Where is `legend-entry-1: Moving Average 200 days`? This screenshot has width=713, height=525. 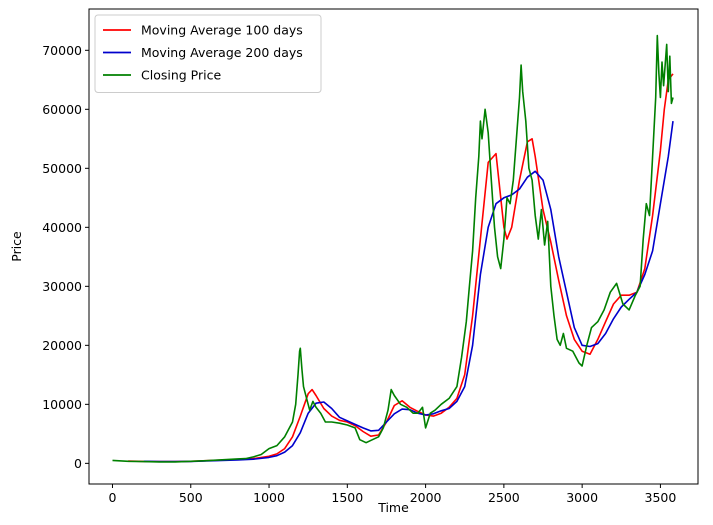 legend-entry-1: Moving Average 200 days is located at coordinates (222, 52).